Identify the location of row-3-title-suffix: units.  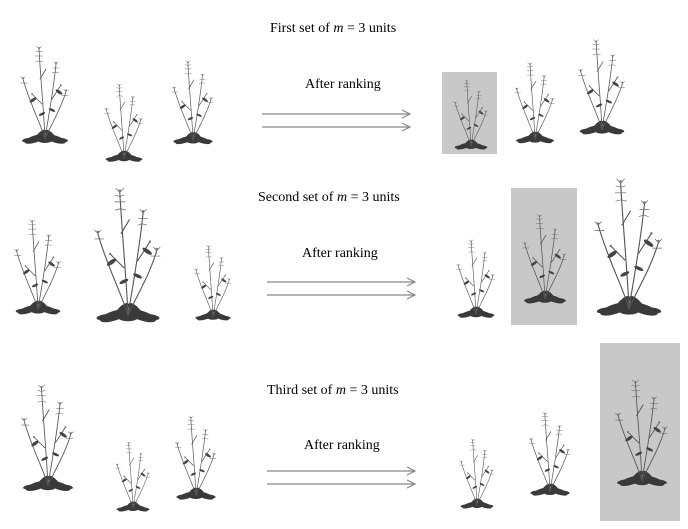
(385, 390).